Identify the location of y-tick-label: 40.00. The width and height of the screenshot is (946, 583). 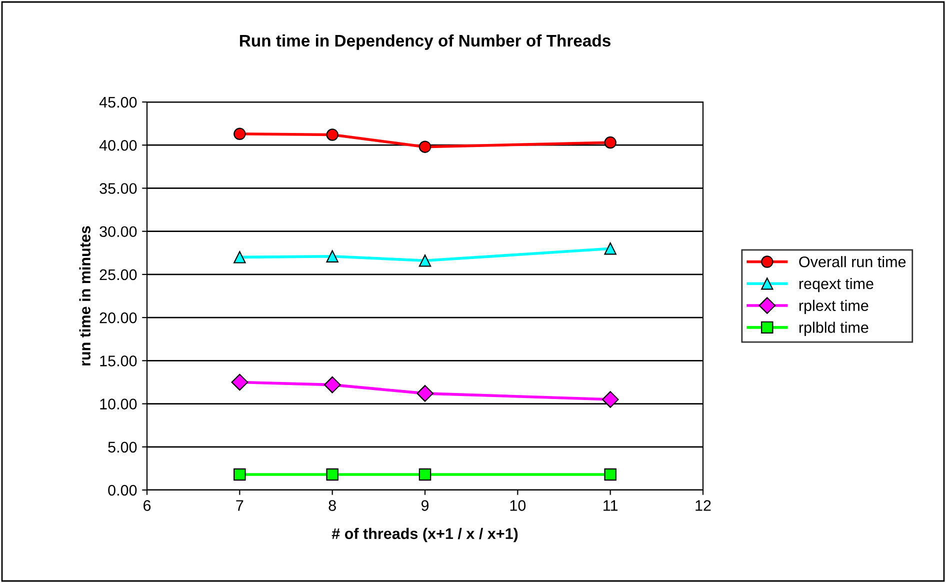
(118, 145).